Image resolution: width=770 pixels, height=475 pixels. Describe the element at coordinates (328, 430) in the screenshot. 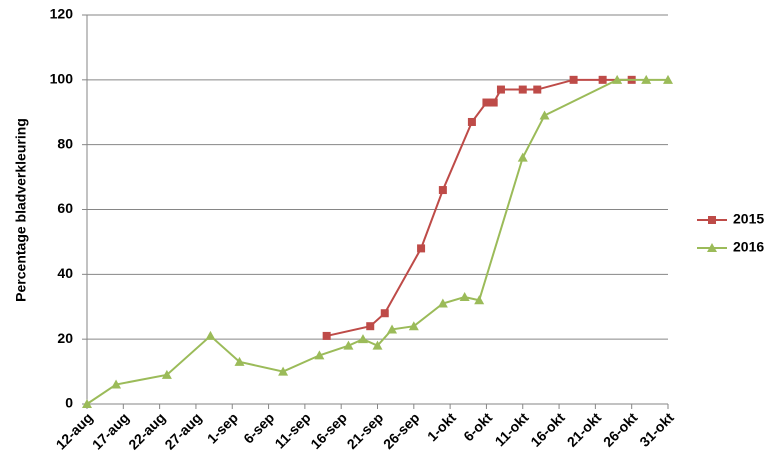

I see `x-tick-label: 16-sep` at that location.